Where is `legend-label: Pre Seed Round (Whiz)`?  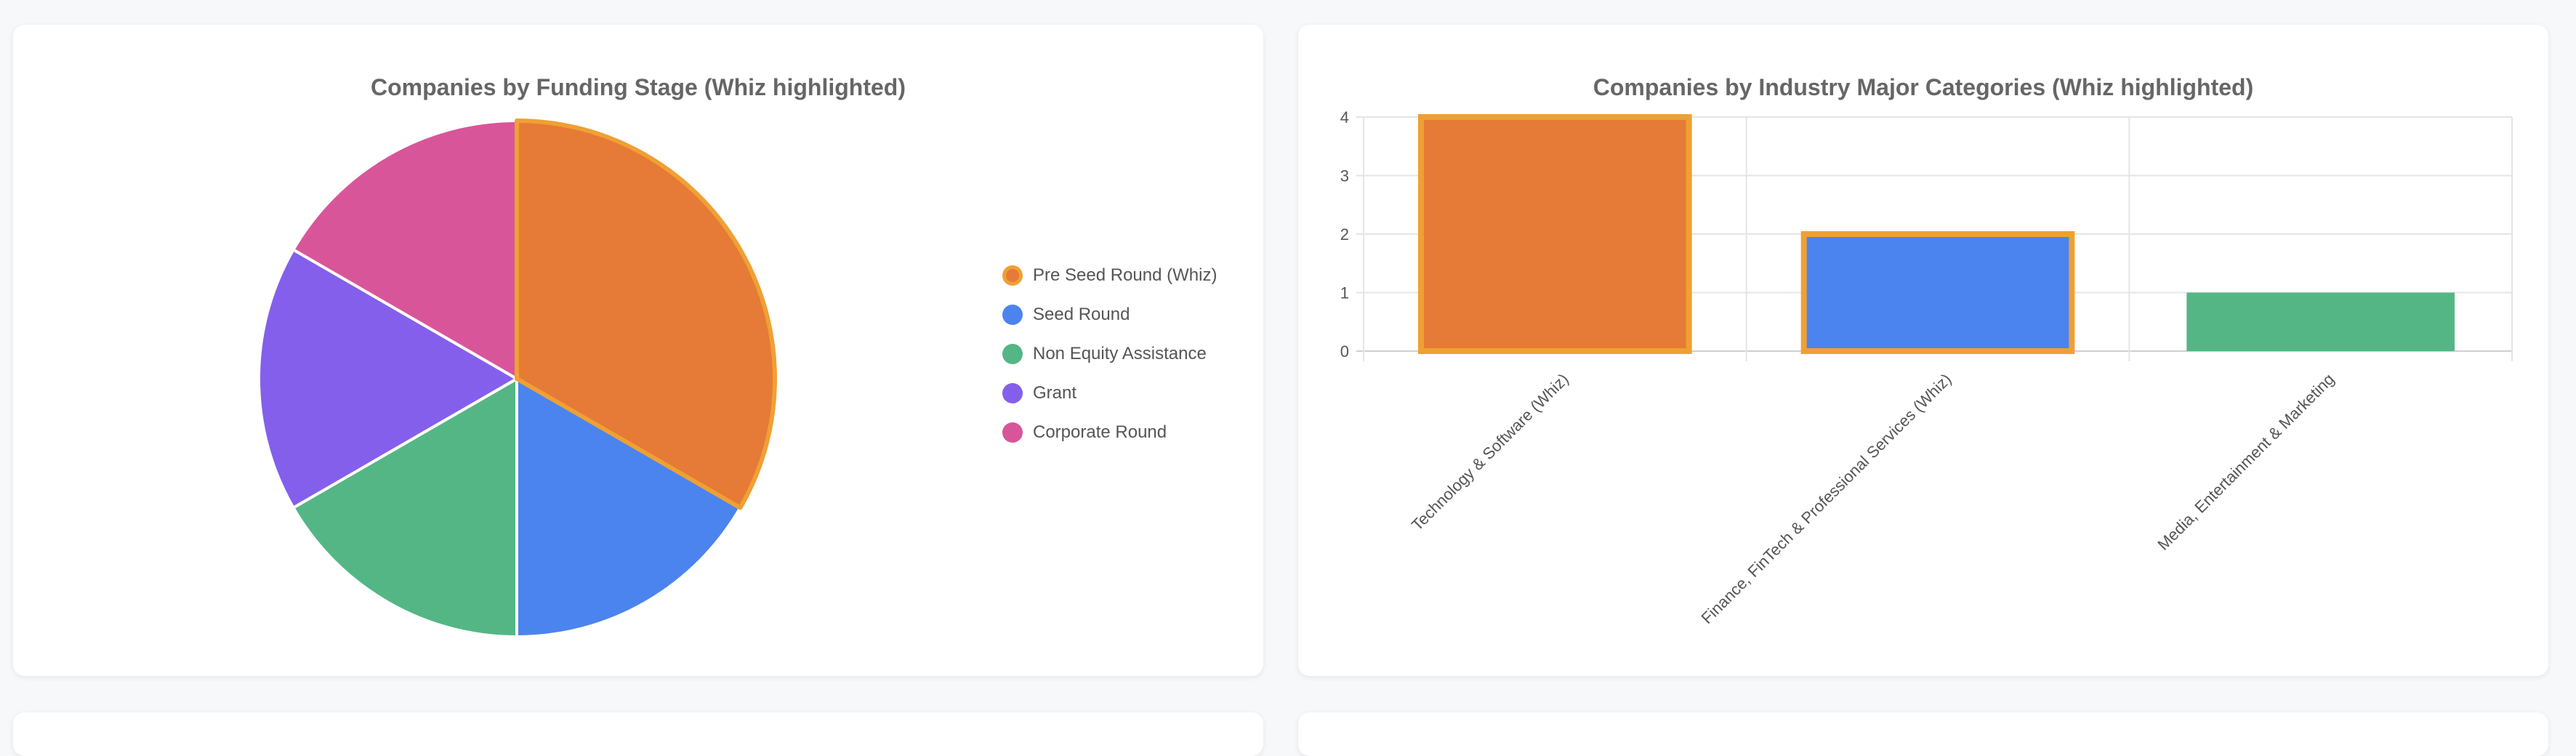 legend-label: Pre Seed Round (Whiz) is located at coordinates (1125, 275).